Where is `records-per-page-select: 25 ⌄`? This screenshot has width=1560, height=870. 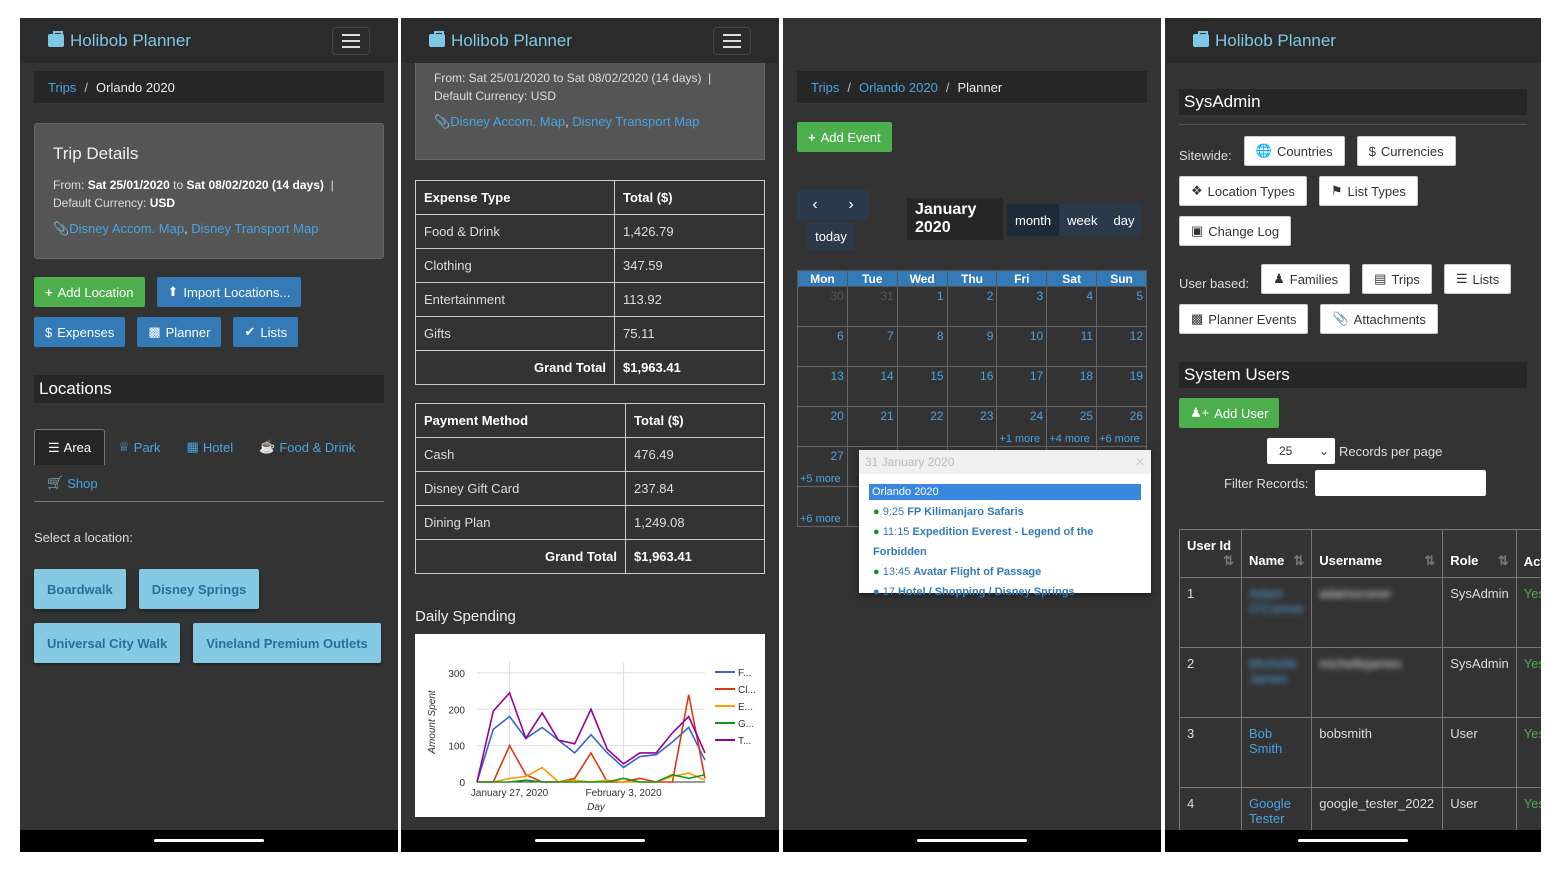 records-per-page-select: 25 ⌄ is located at coordinates (1301, 451).